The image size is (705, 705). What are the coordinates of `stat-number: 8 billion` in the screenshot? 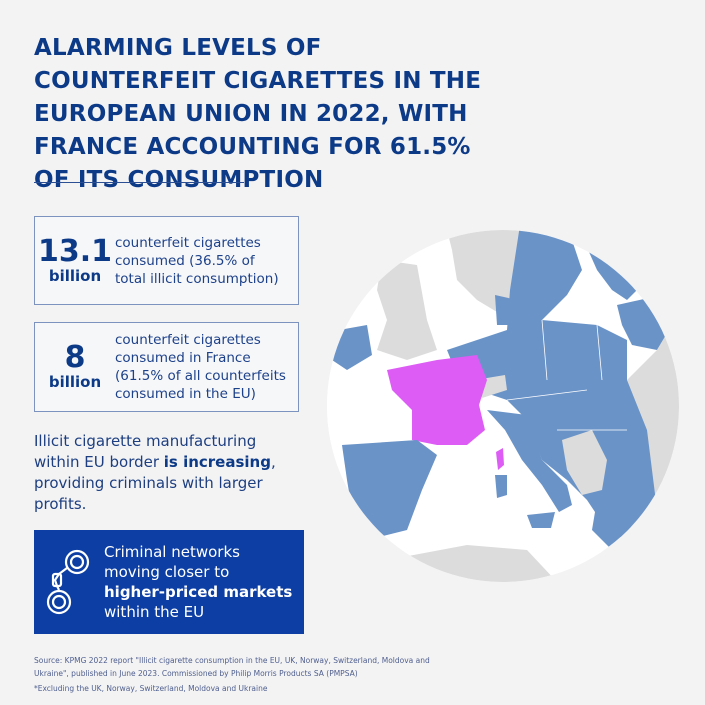 It's located at (75, 366).